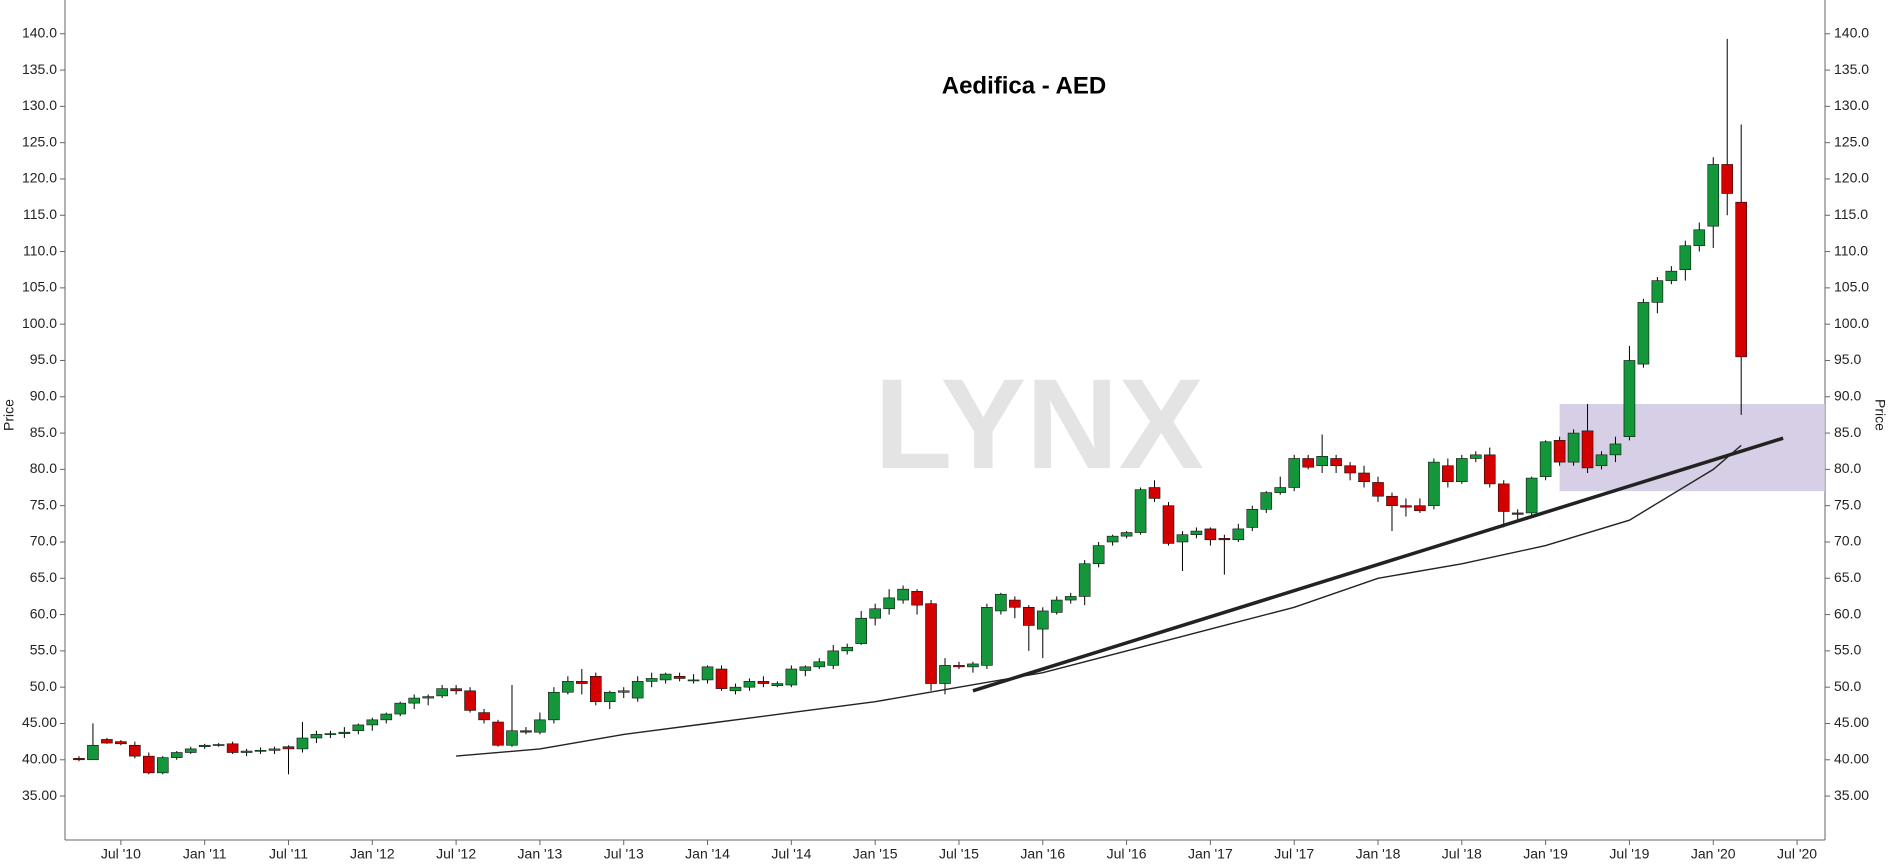 The height and width of the screenshot is (865, 1889). Describe the element at coordinates (1847, 577) in the screenshot. I see `y2-tick-label: 65.0` at that location.